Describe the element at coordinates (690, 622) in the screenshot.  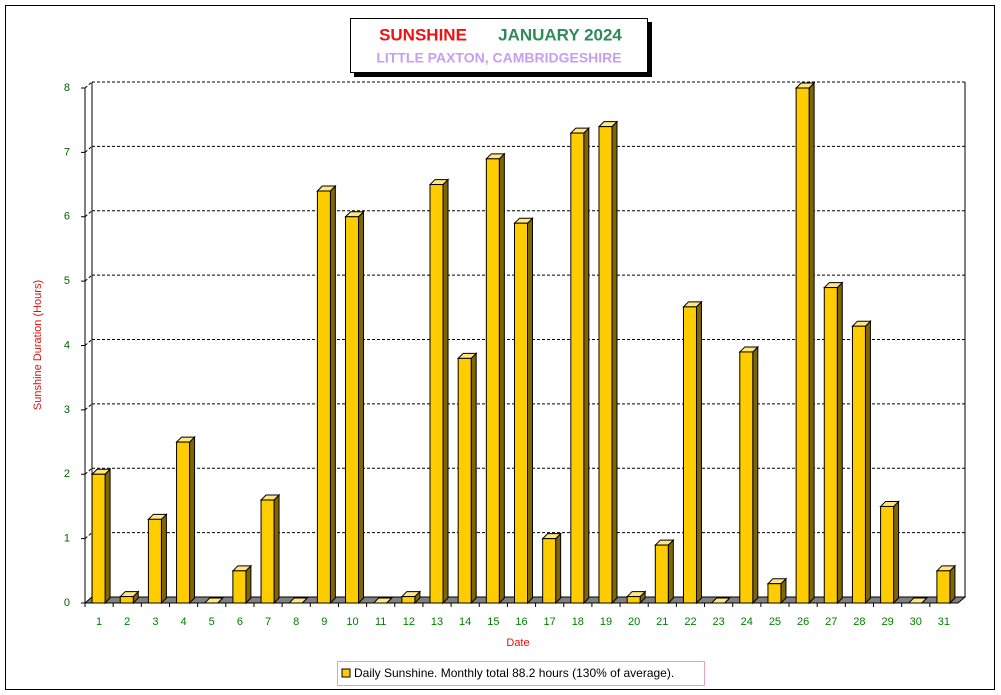
I see `x-tick-label: 22` at that location.